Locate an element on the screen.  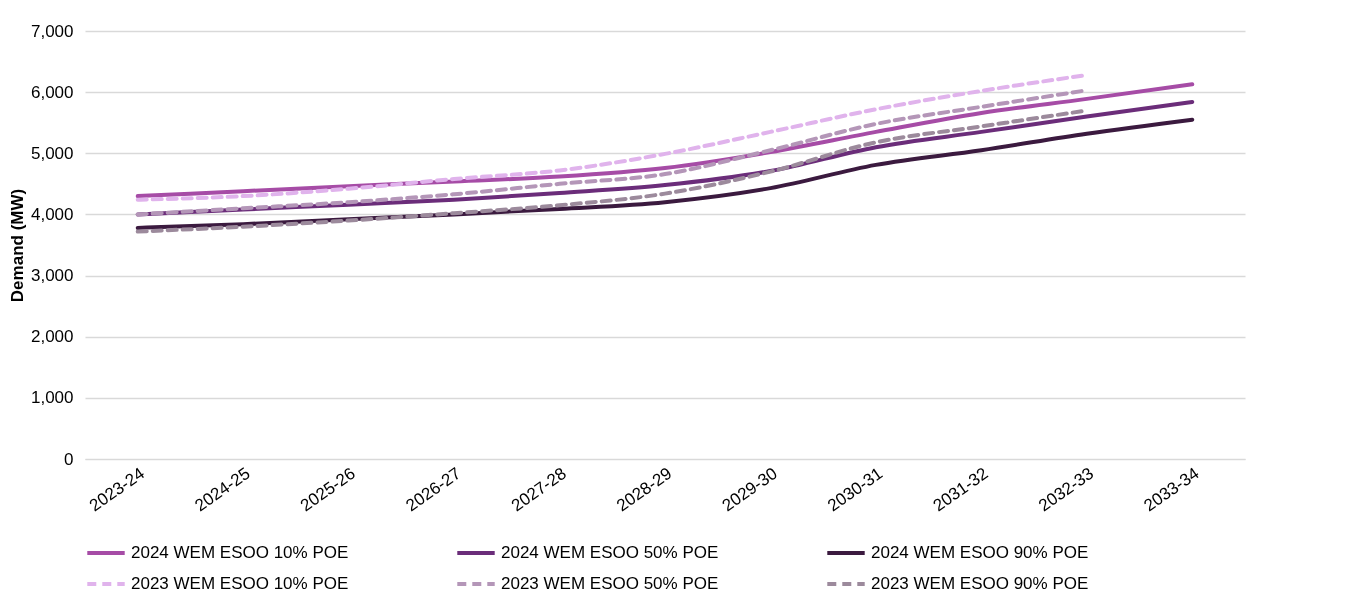
y-tick-label: 6,000 is located at coordinates (52, 92).